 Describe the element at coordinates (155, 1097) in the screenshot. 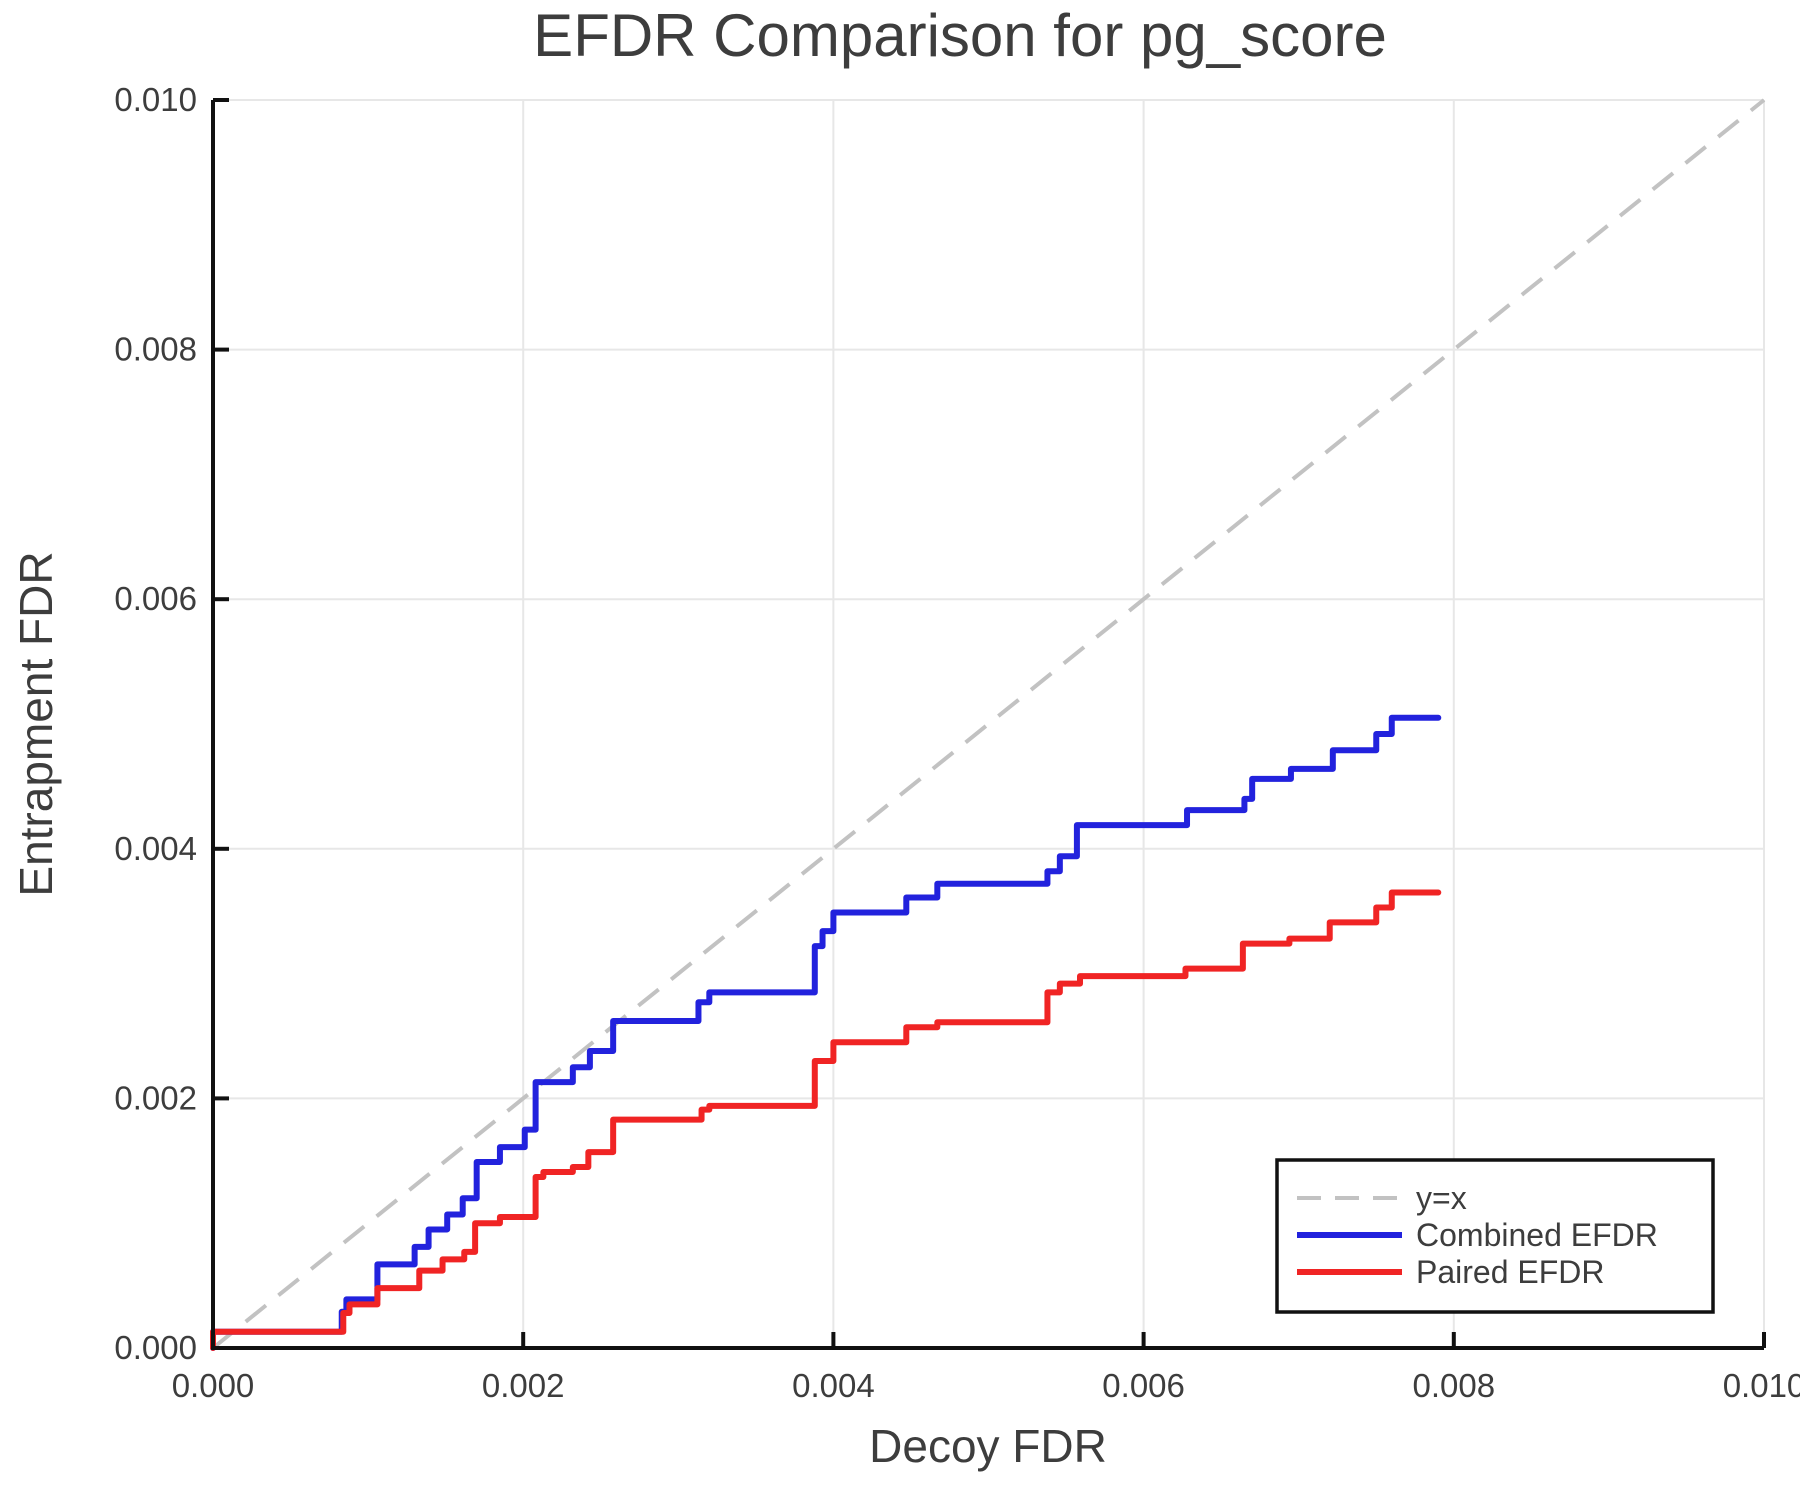

I see `y-tick-label: 0.002` at that location.